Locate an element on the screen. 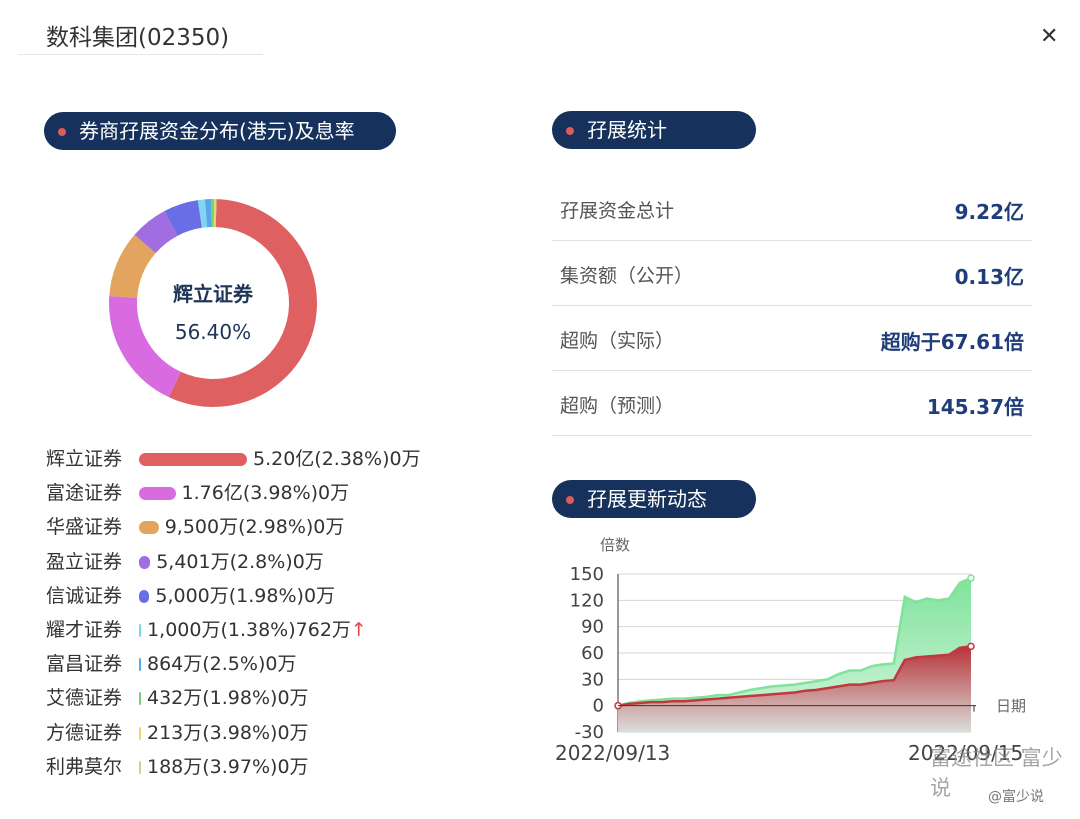 This screenshot has width=1080, height=819. broker-value: 188万(3.97%)0万 is located at coordinates (228, 766).